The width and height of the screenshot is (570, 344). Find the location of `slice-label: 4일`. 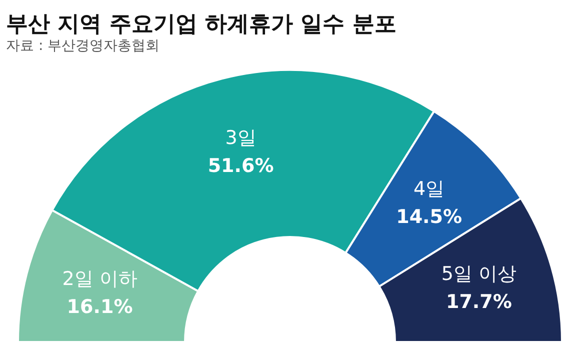

slice-label: 4일 is located at coordinates (429, 189).